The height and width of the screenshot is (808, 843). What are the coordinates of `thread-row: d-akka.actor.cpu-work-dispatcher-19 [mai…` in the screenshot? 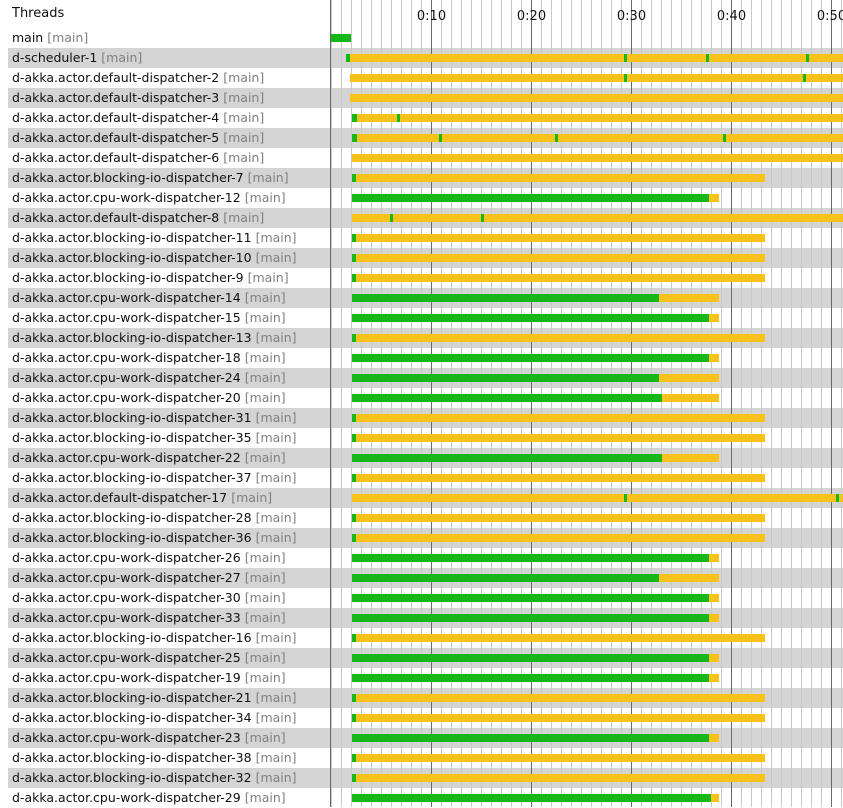 It's located at (169, 678).